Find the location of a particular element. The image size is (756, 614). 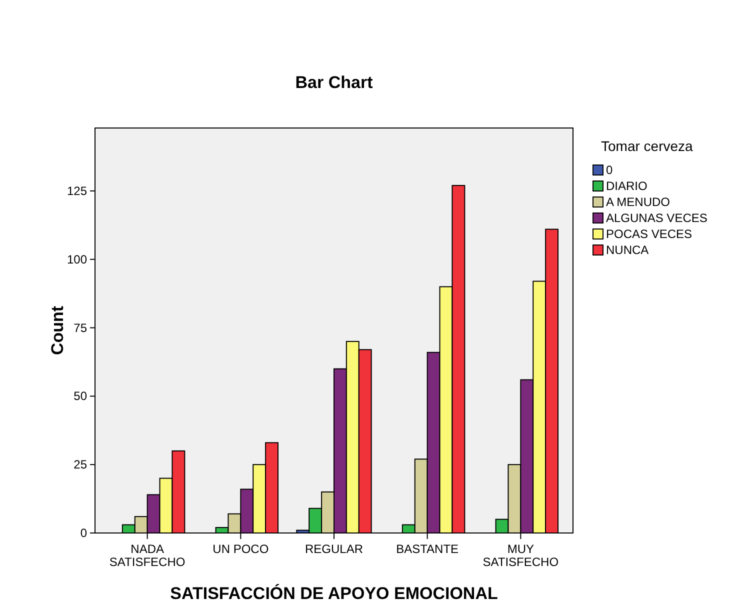

x-tick-label: MUY SATISFECHO is located at coordinates (520, 555).